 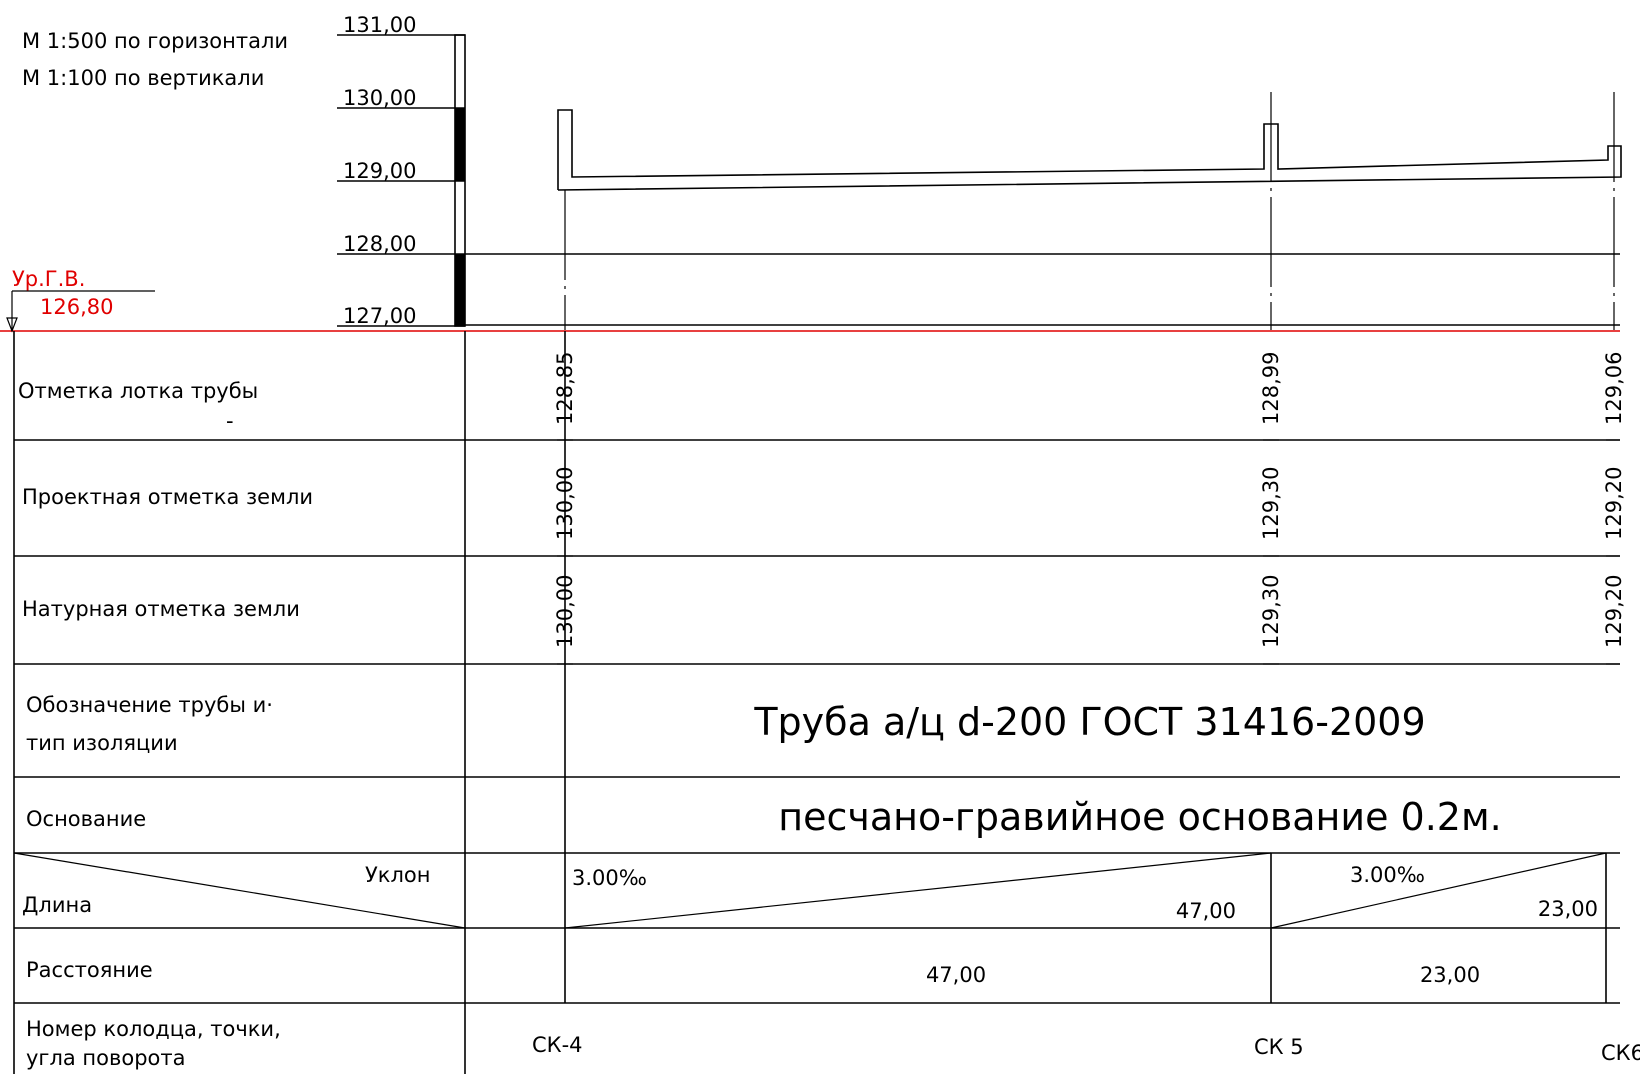 I want to click on station-3-values: 129,06 129,20 129,20, so click(x=1614, y=500).